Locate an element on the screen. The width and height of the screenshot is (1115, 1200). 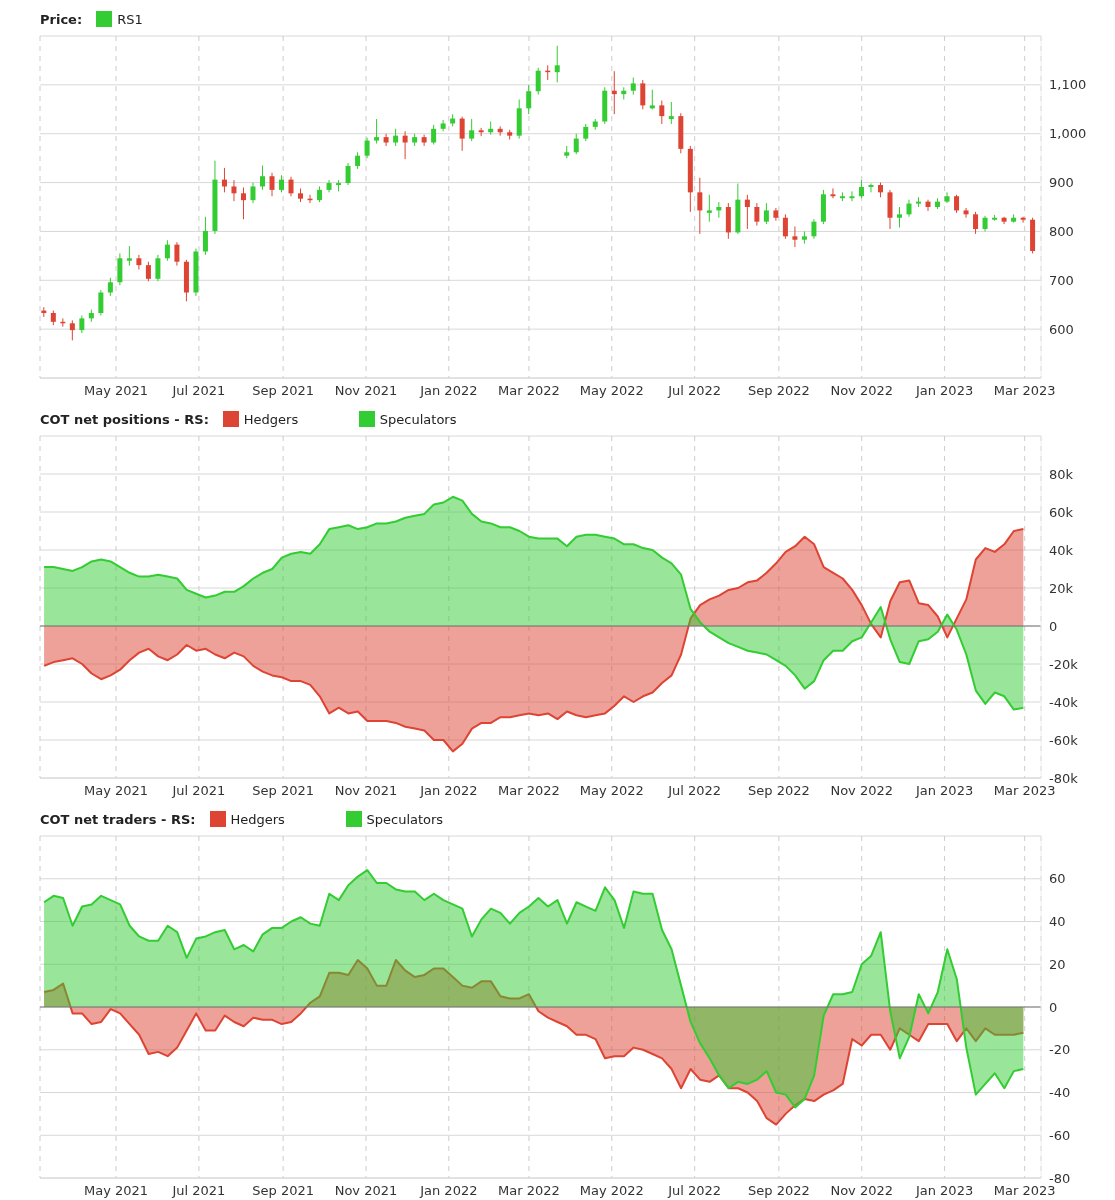
y-tick-label: 600 is located at coordinates (1061, 329).